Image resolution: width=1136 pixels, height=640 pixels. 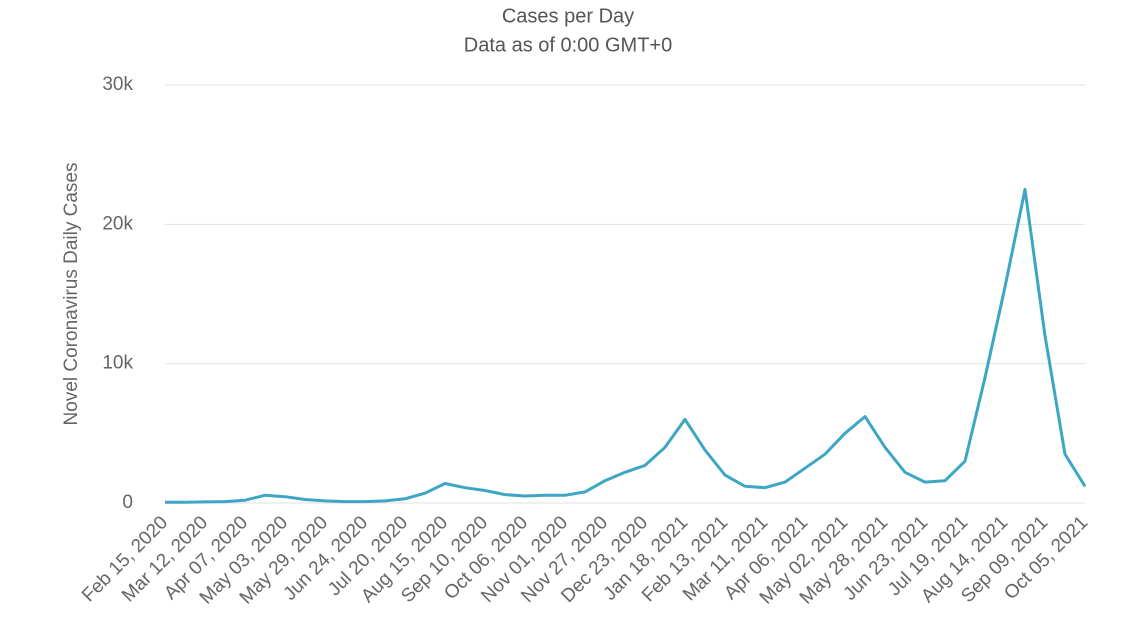 I want to click on y-tick-label: 30k, so click(x=117, y=84).